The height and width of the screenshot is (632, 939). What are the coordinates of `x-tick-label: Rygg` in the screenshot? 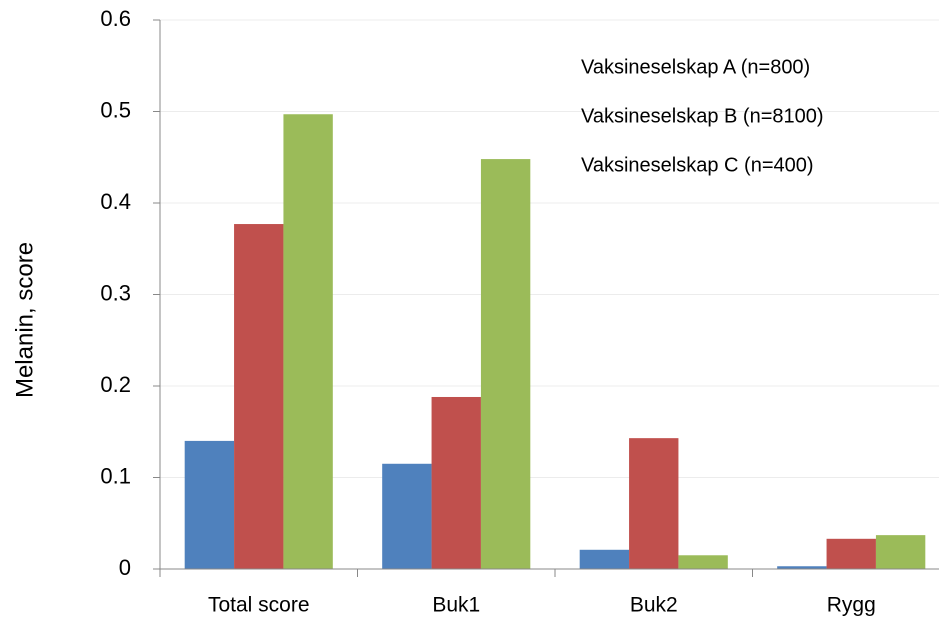 It's located at (851, 605).